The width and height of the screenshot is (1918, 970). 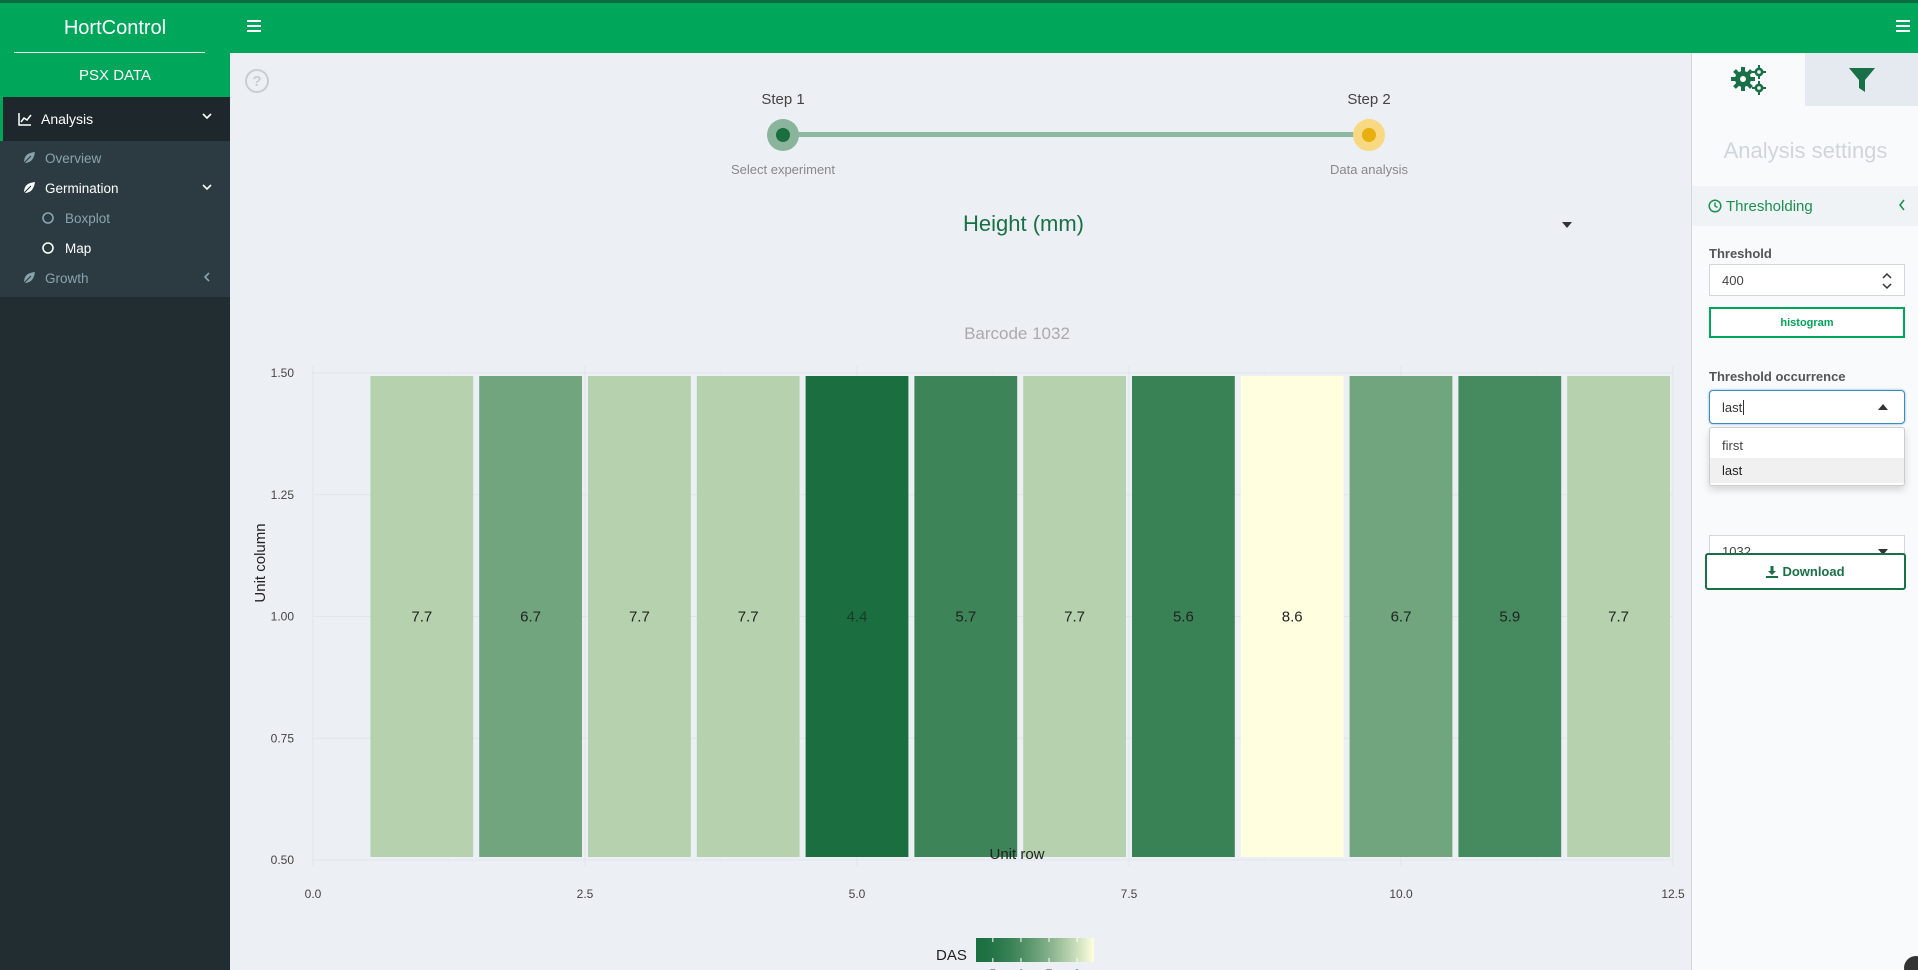 I want to click on download-button: Download, so click(x=1805, y=571).